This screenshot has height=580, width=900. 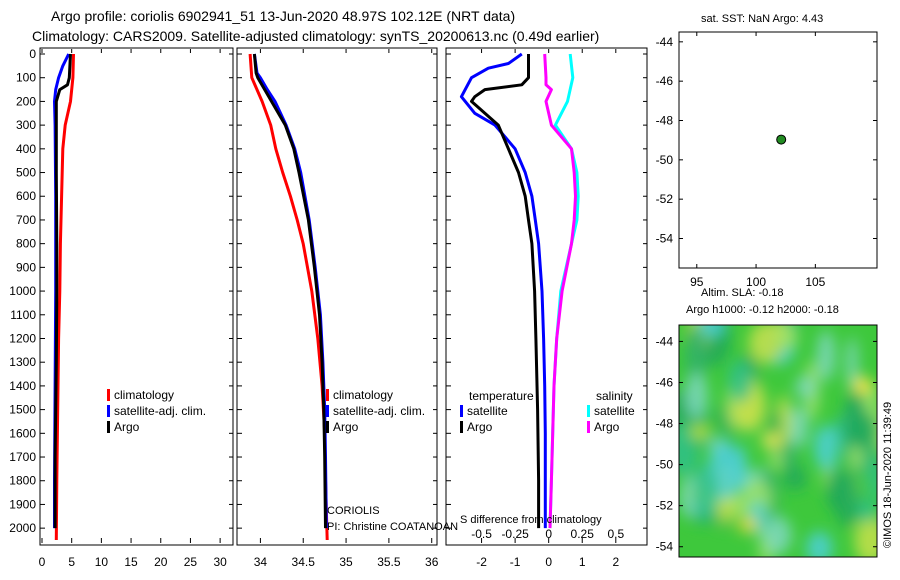 I want to click on x-tick-label: 5, so click(x=71, y=562).